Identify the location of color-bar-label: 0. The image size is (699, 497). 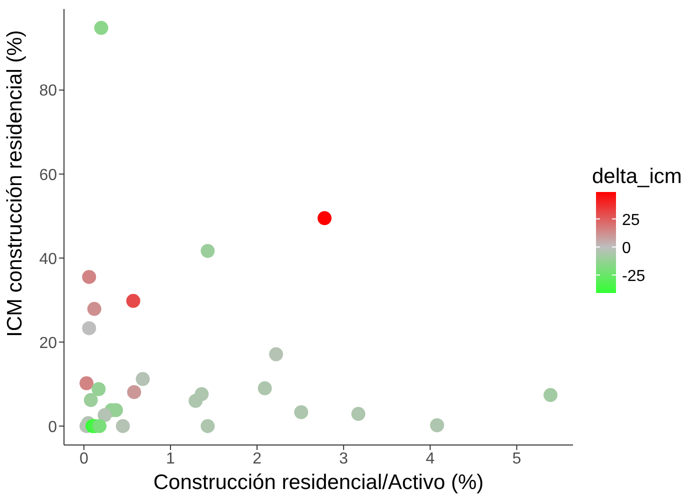
(626, 248).